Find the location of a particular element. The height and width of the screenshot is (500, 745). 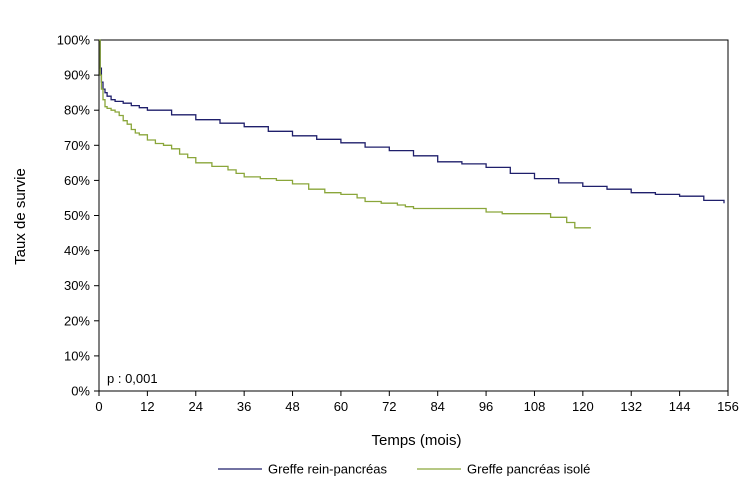

y-tick-label: 60% is located at coordinates (77, 180).